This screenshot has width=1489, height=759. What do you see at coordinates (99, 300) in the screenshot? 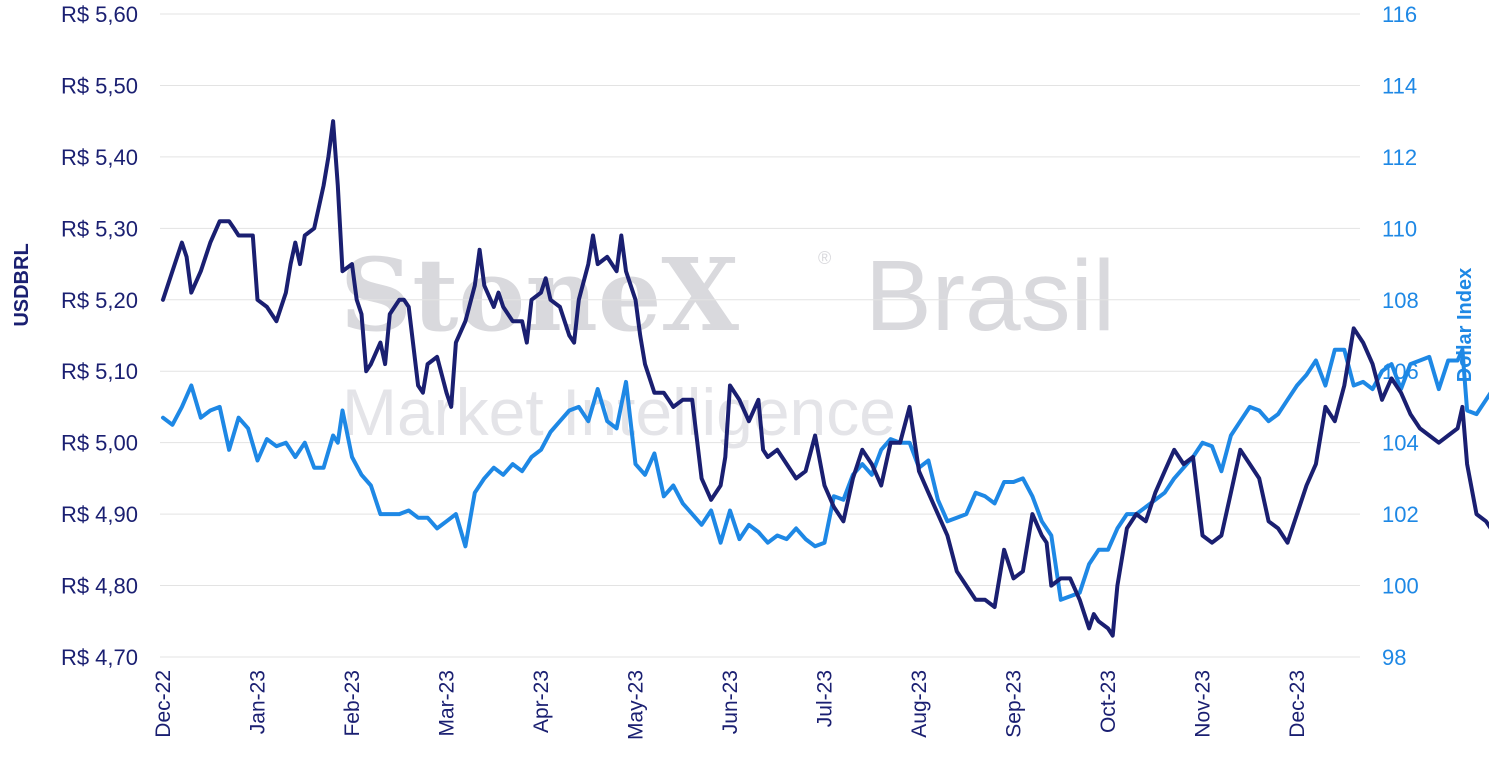
I see `left-tick-label: R$ 5,20` at bounding box center [99, 300].